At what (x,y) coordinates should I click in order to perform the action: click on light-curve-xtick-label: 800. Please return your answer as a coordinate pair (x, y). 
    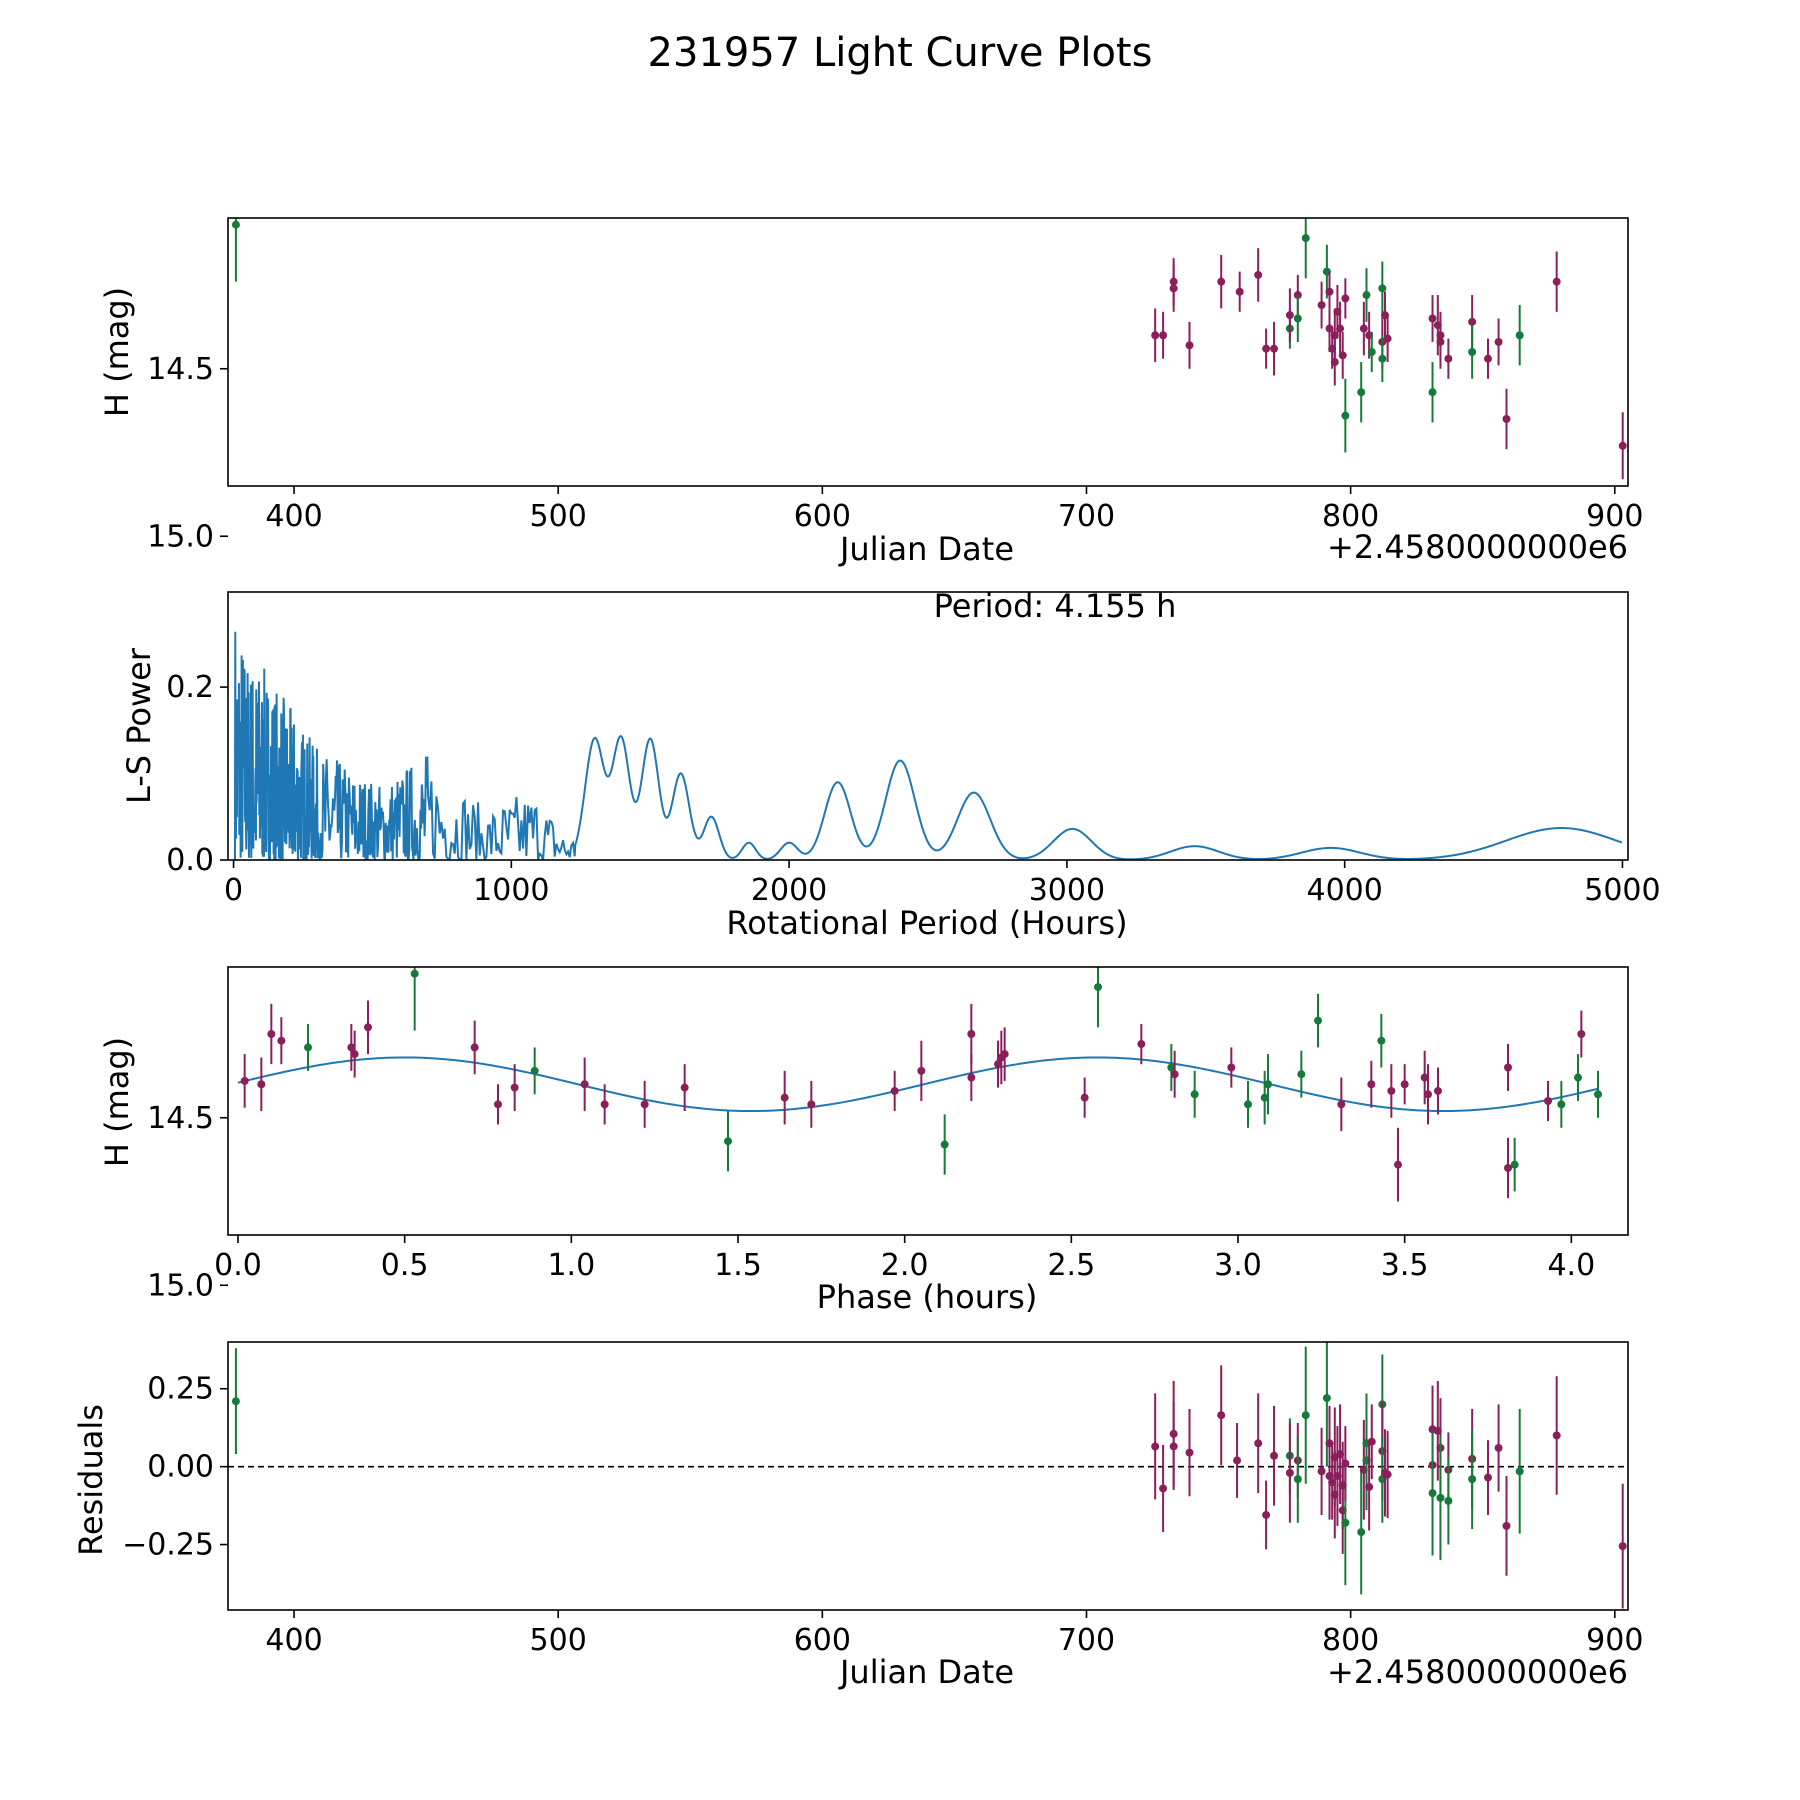
    Looking at the image, I should click on (1350, 516).